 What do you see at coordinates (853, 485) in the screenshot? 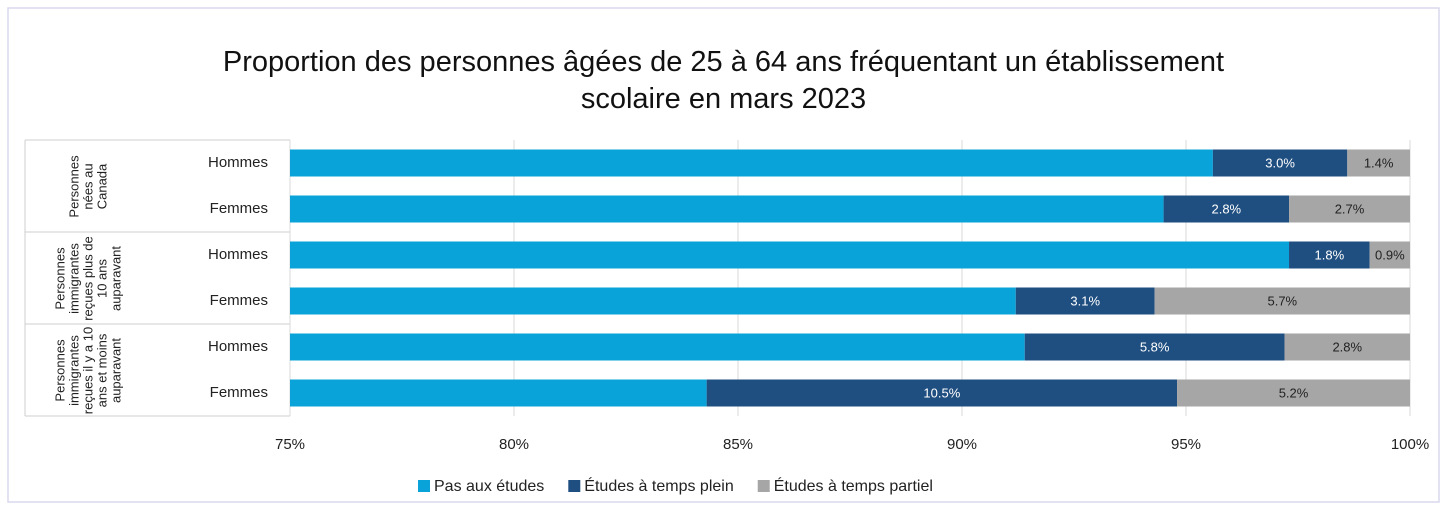
I see `legend-label: Études à temps partiel` at bounding box center [853, 485].